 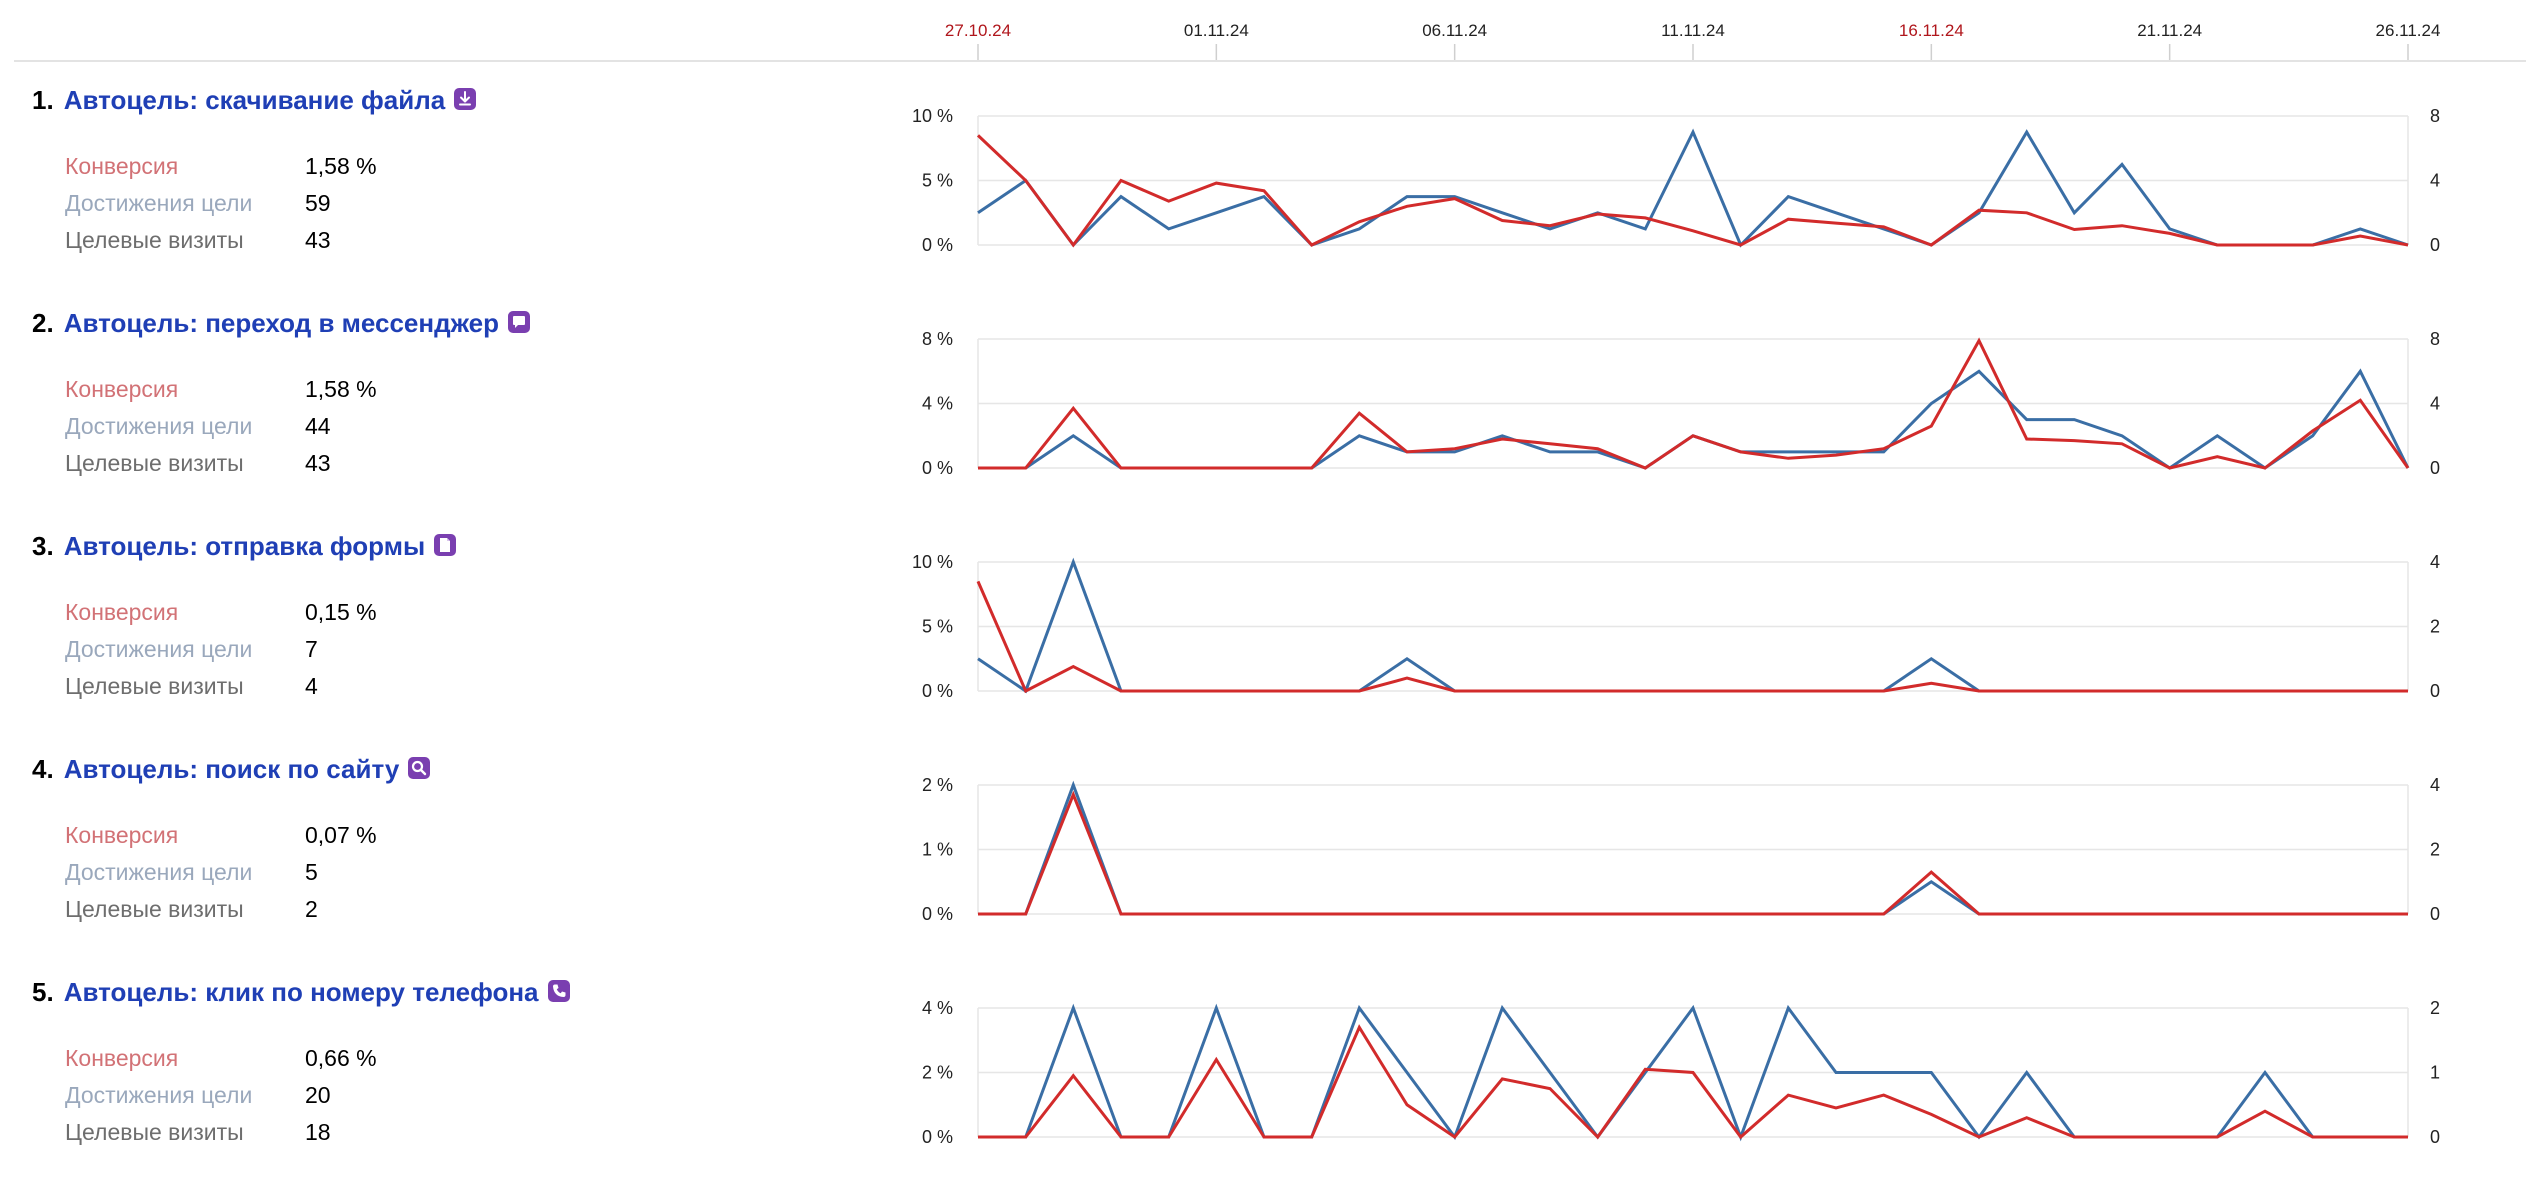 I want to click on goal-title: 1. Автоцель: скачивание файла, so click(x=254, y=100).